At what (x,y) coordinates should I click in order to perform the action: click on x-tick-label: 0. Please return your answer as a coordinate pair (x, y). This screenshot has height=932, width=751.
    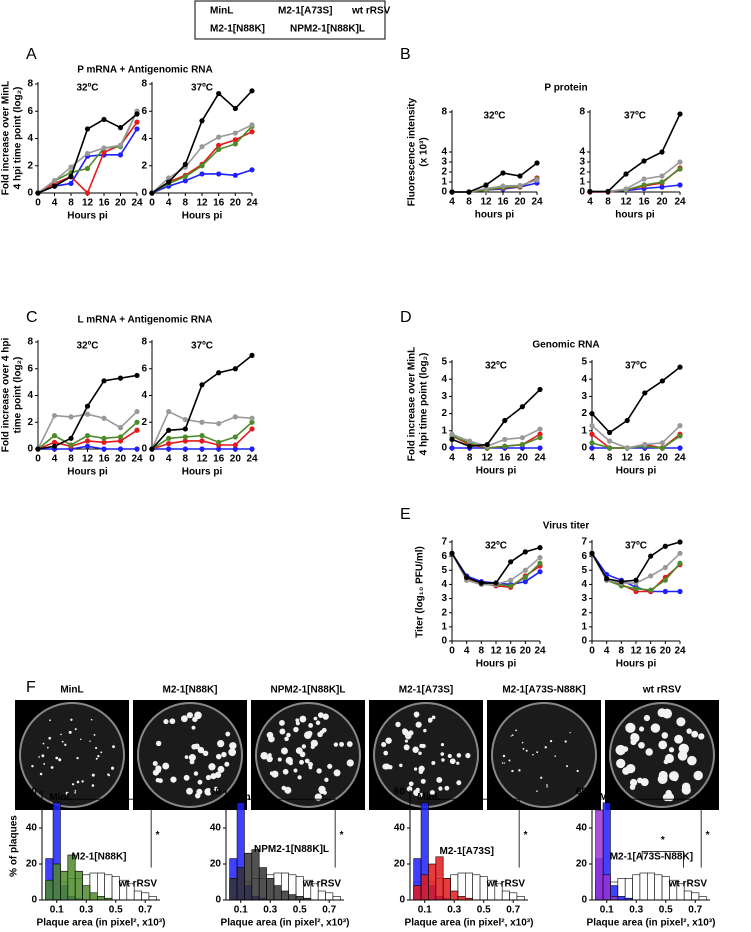
    Looking at the image, I should click on (592, 651).